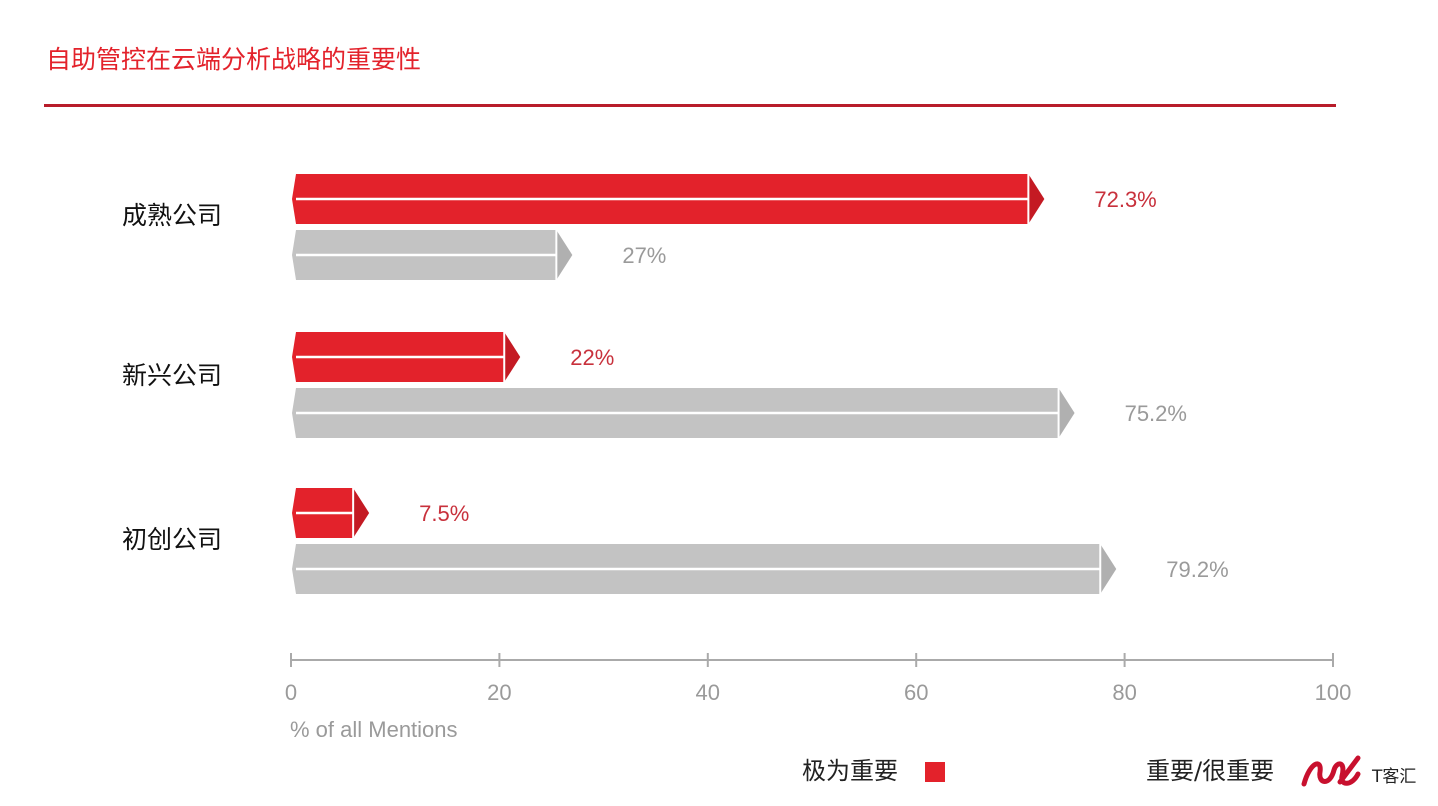  Describe the element at coordinates (172, 215) in the screenshot. I see `category-label: 成熟公司` at that location.